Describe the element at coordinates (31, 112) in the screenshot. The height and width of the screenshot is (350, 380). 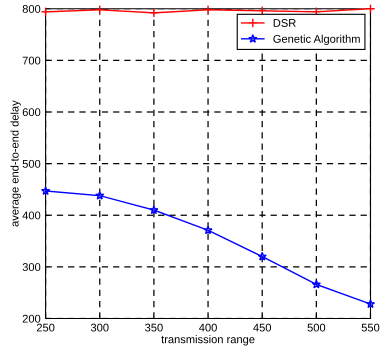
I see `y-tick-label: 600` at that location.